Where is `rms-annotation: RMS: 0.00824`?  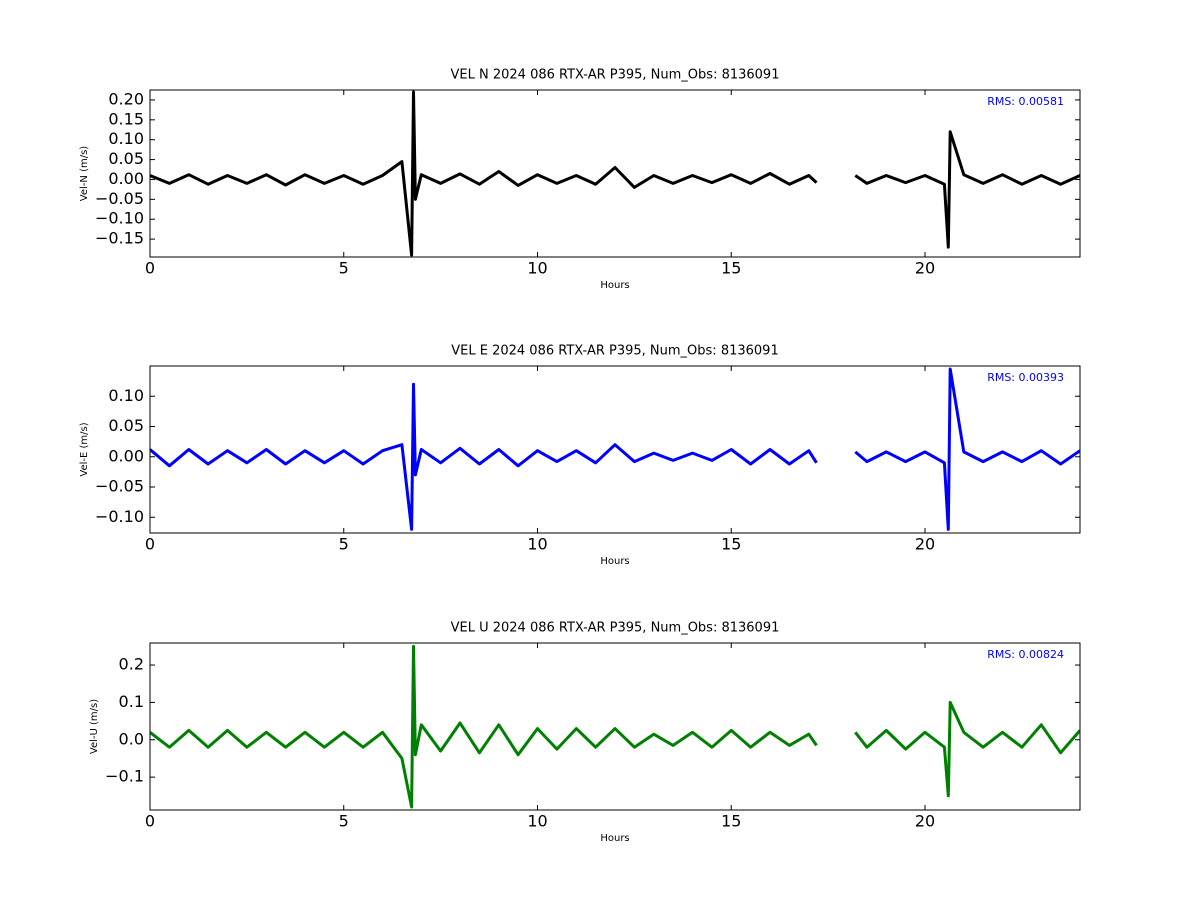
rms-annotation: RMS: 0.00824 is located at coordinates (1025, 654).